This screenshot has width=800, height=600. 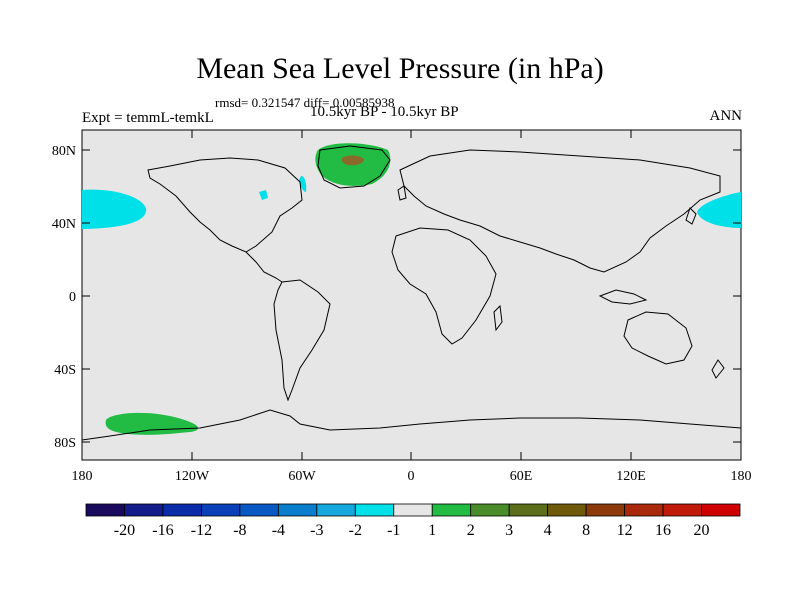 I want to click on colorbar-label: -3, so click(x=316, y=530).